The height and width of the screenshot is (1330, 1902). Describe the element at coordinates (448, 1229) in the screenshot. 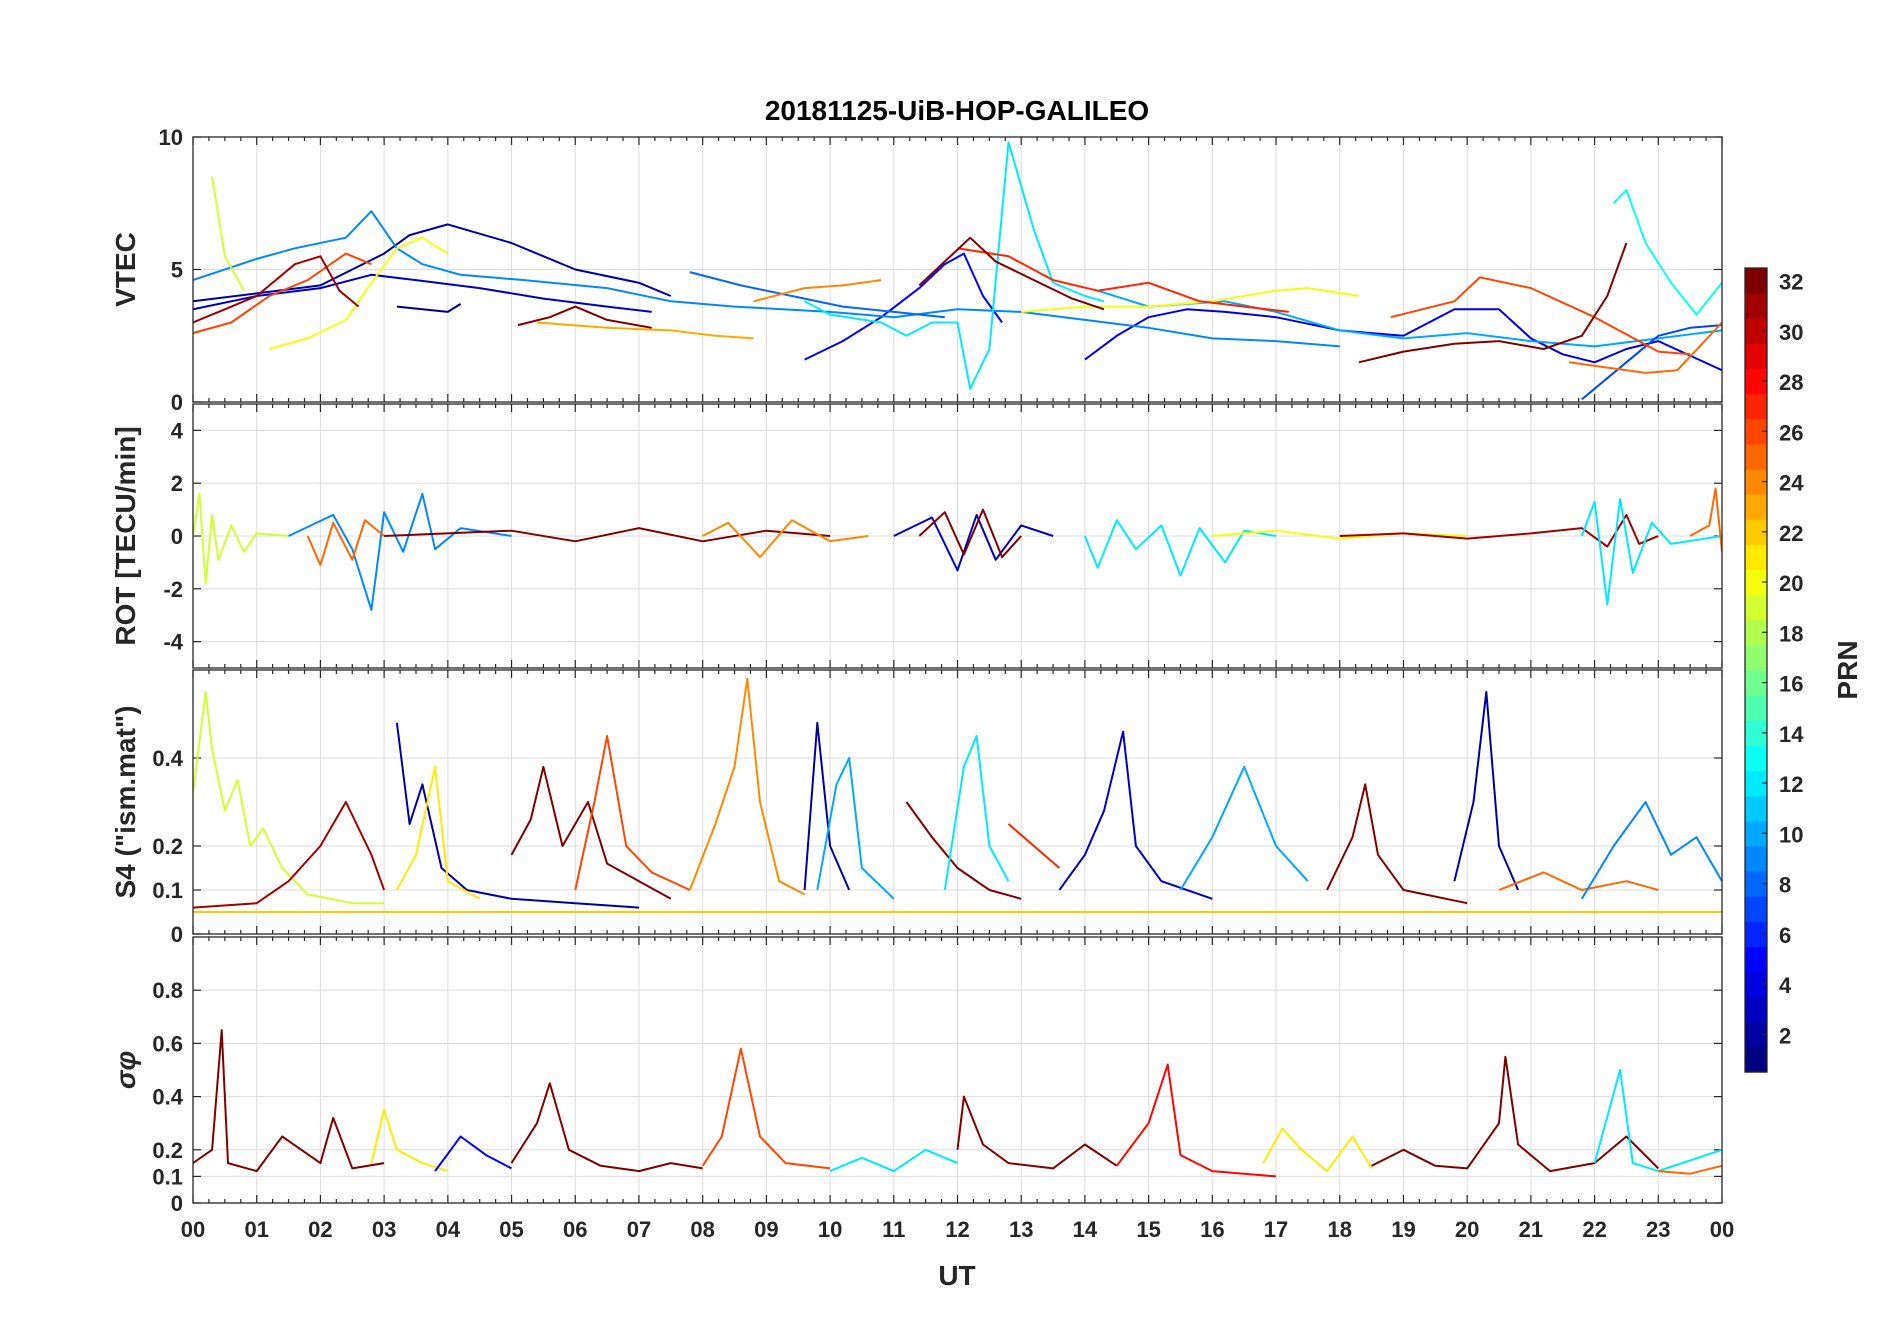

I see `x-tick-label: 04` at that location.